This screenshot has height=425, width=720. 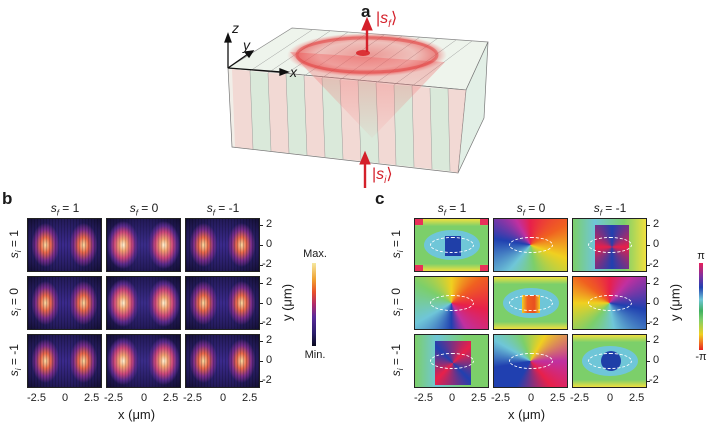 I want to click on panel-c-row-title-2: si = 0, so click(x=397, y=302).